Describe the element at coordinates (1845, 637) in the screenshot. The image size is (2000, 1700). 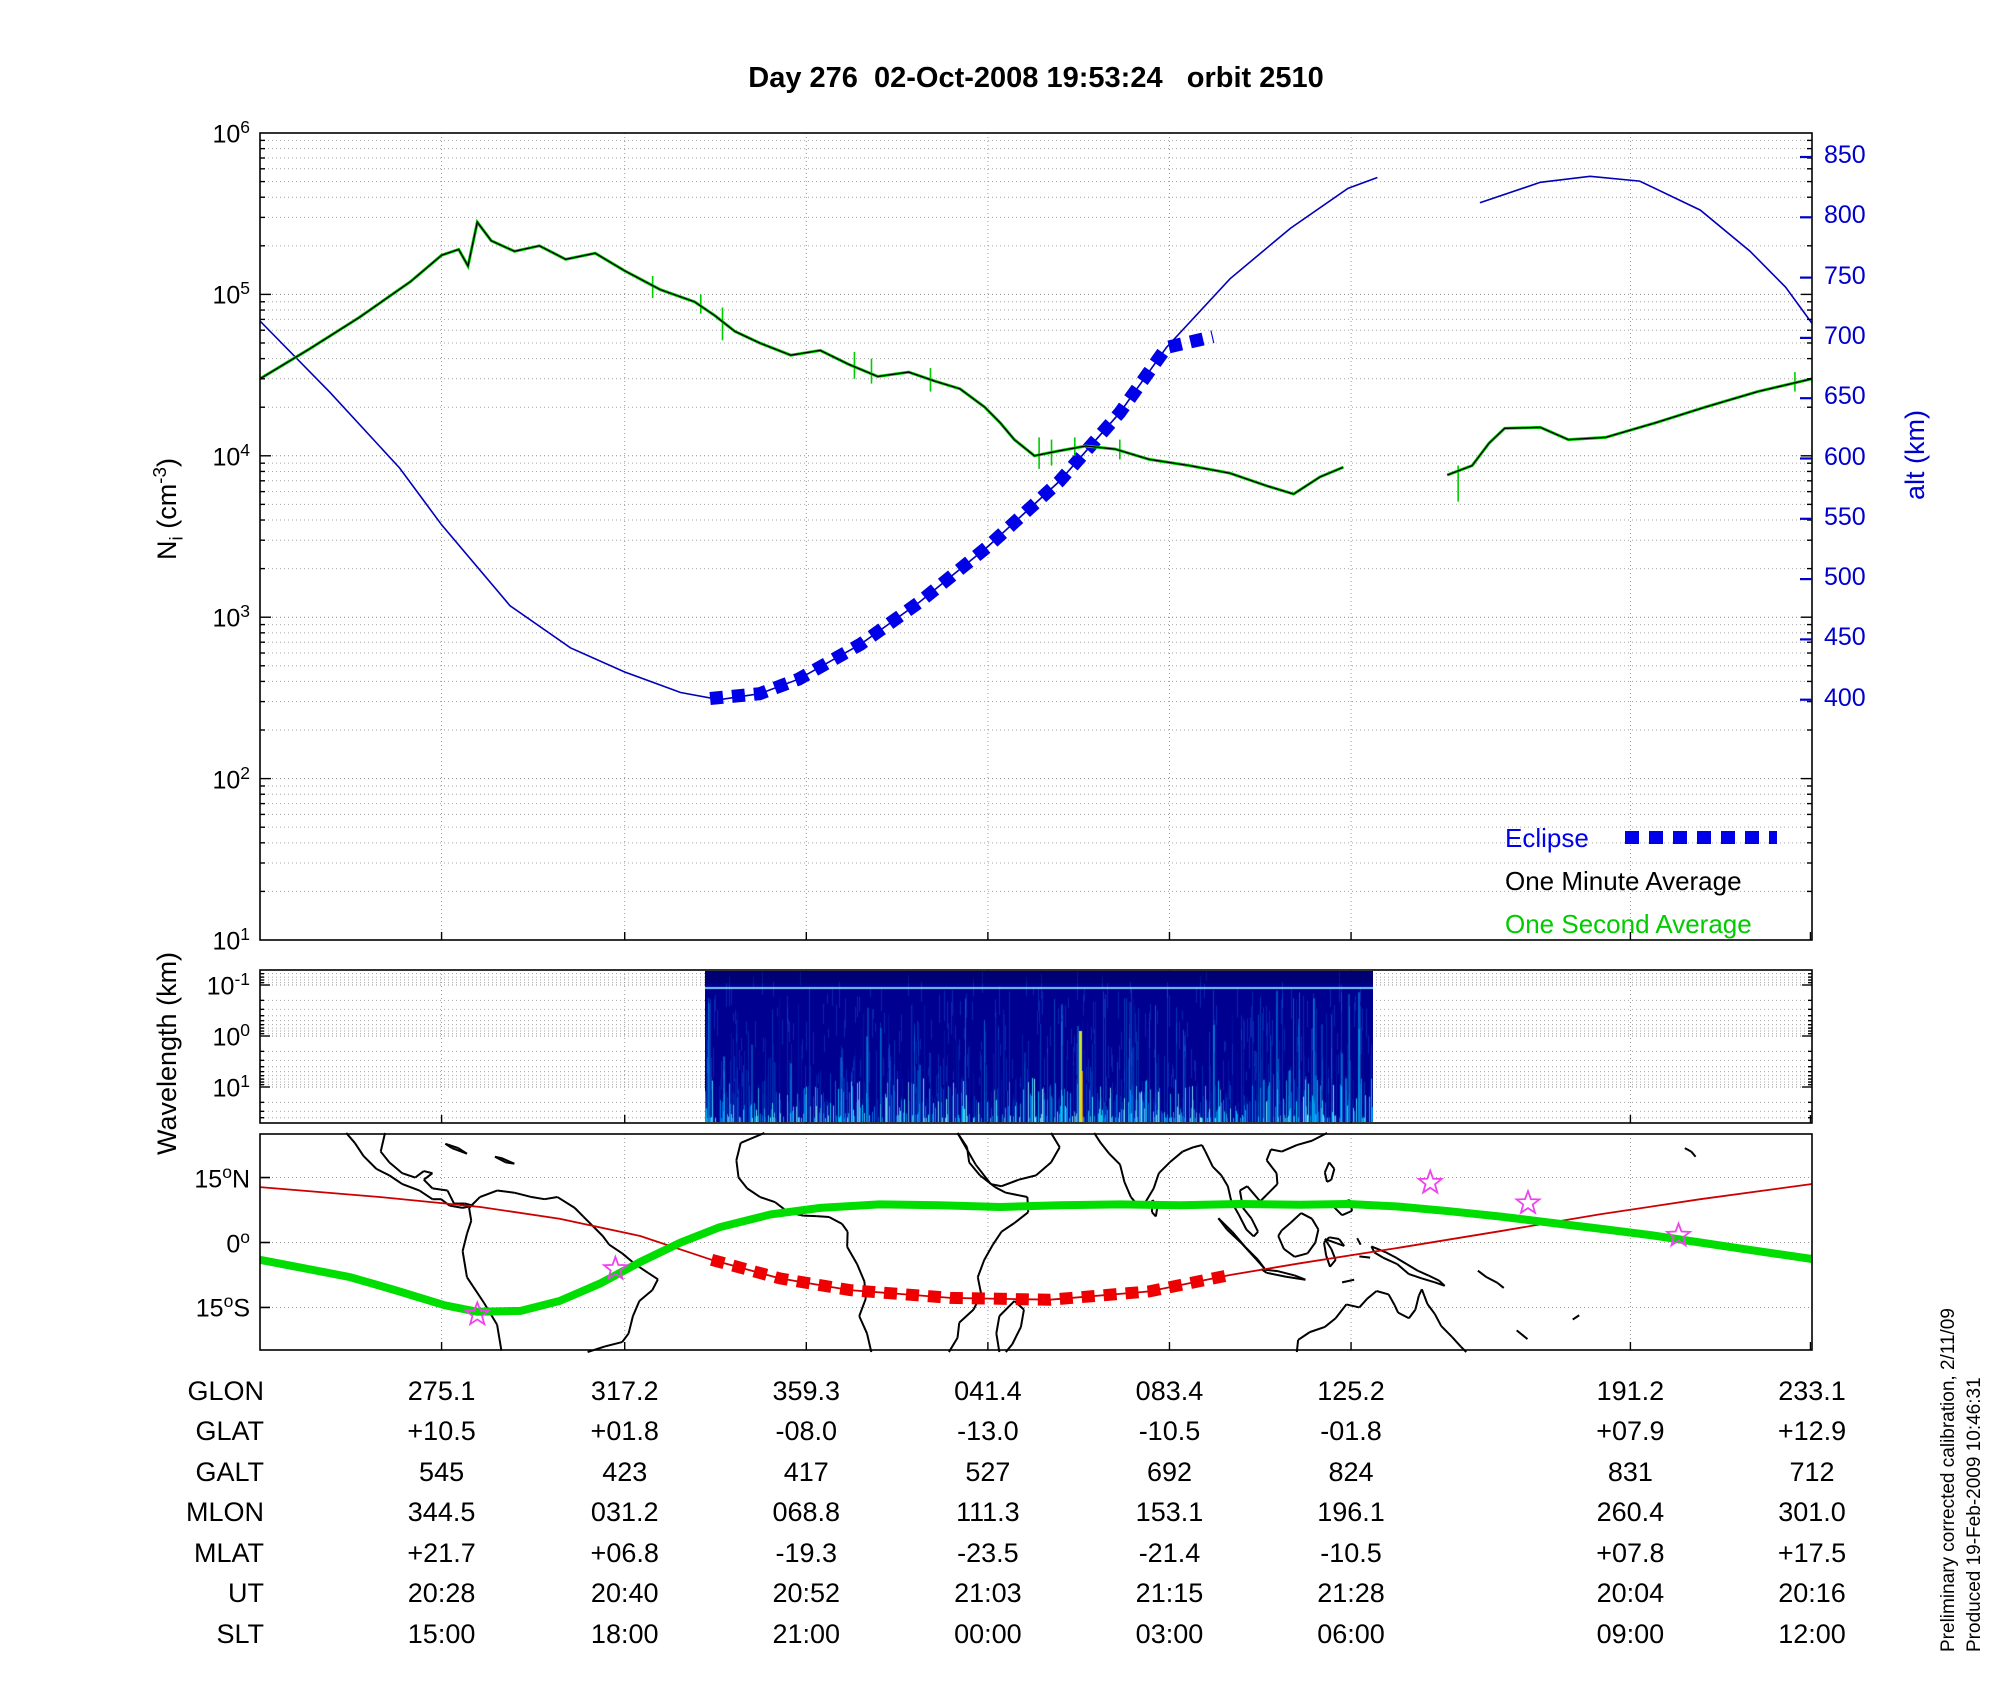
I see `axis-tick-label: 450` at that location.